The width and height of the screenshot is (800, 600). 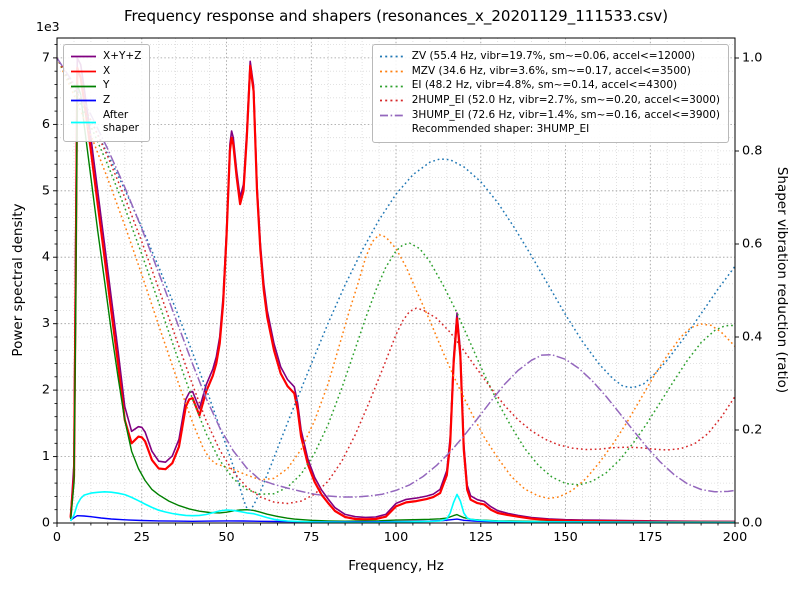 I want to click on x-tick-label: 125, so click(x=481, y=537).